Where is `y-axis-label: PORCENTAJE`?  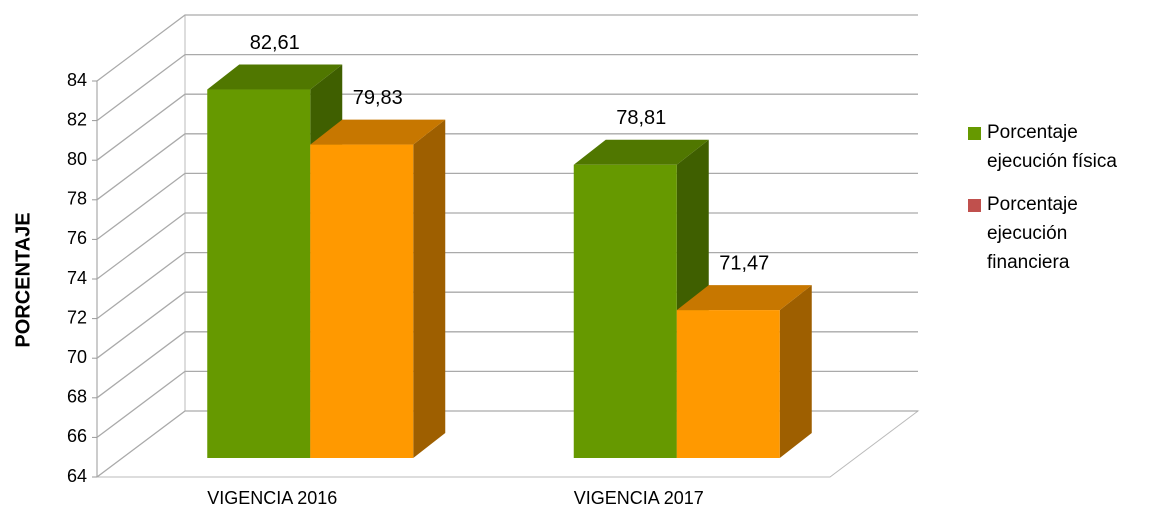
y-axis-label: PORCENTAJE is located at coordinates (23, 279).